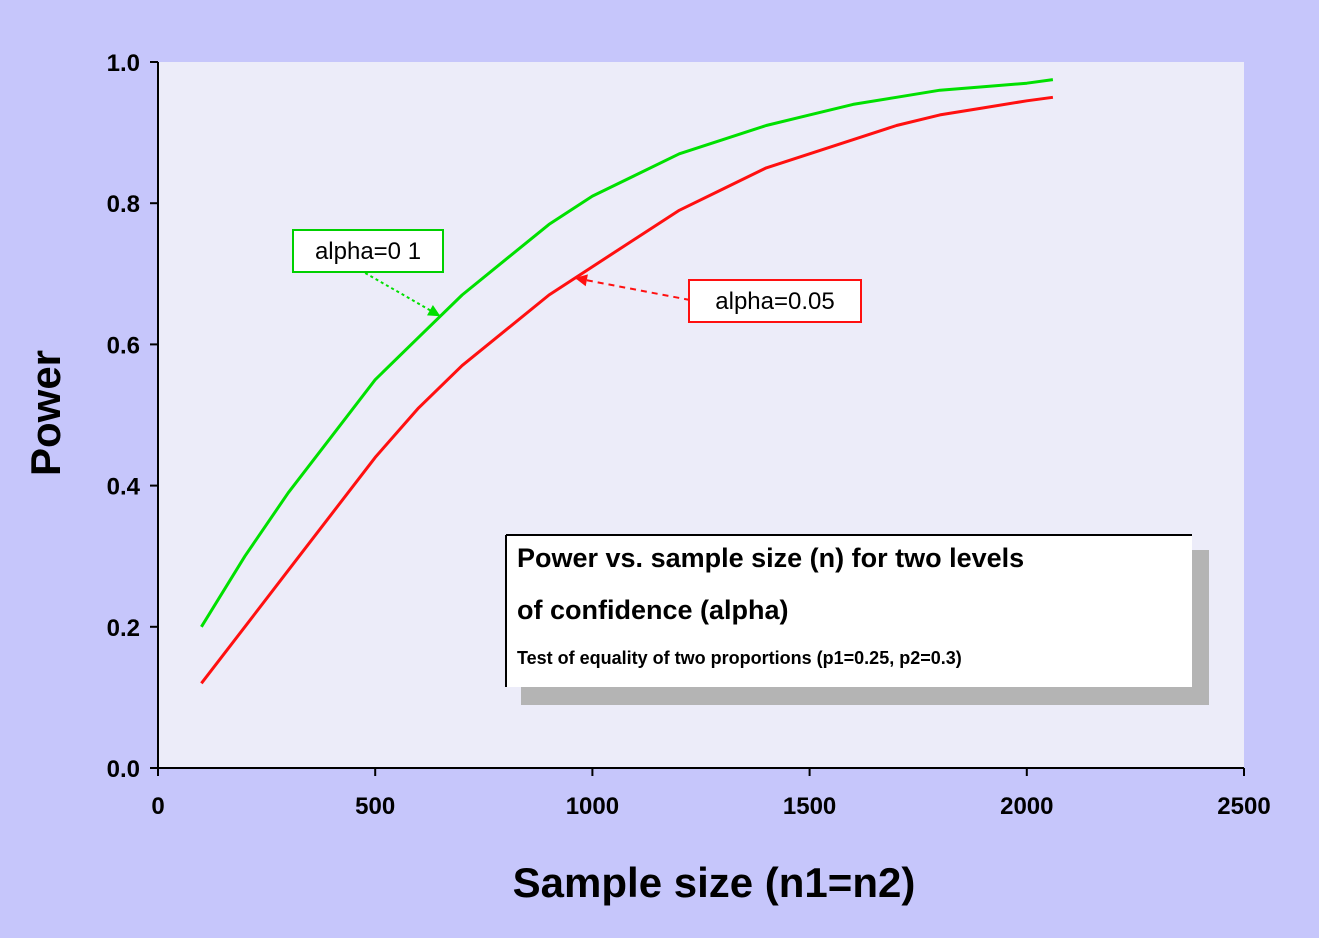 This screenshot has width=1319, height=943. Describe the element at coordinates (714, 882) in the screenshot. I see `x-axis-label: Sample size (n1=n2)` at that location.